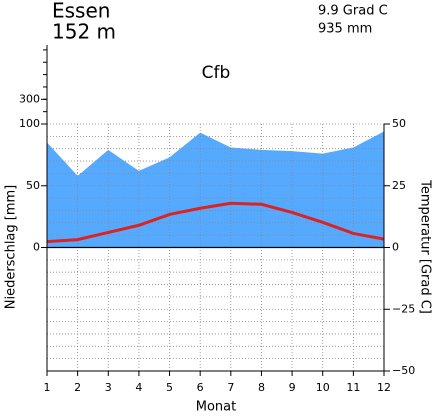 This screenshot has height=419, width=436. I want to click on x-tick-label: 2, so click(77, 387).